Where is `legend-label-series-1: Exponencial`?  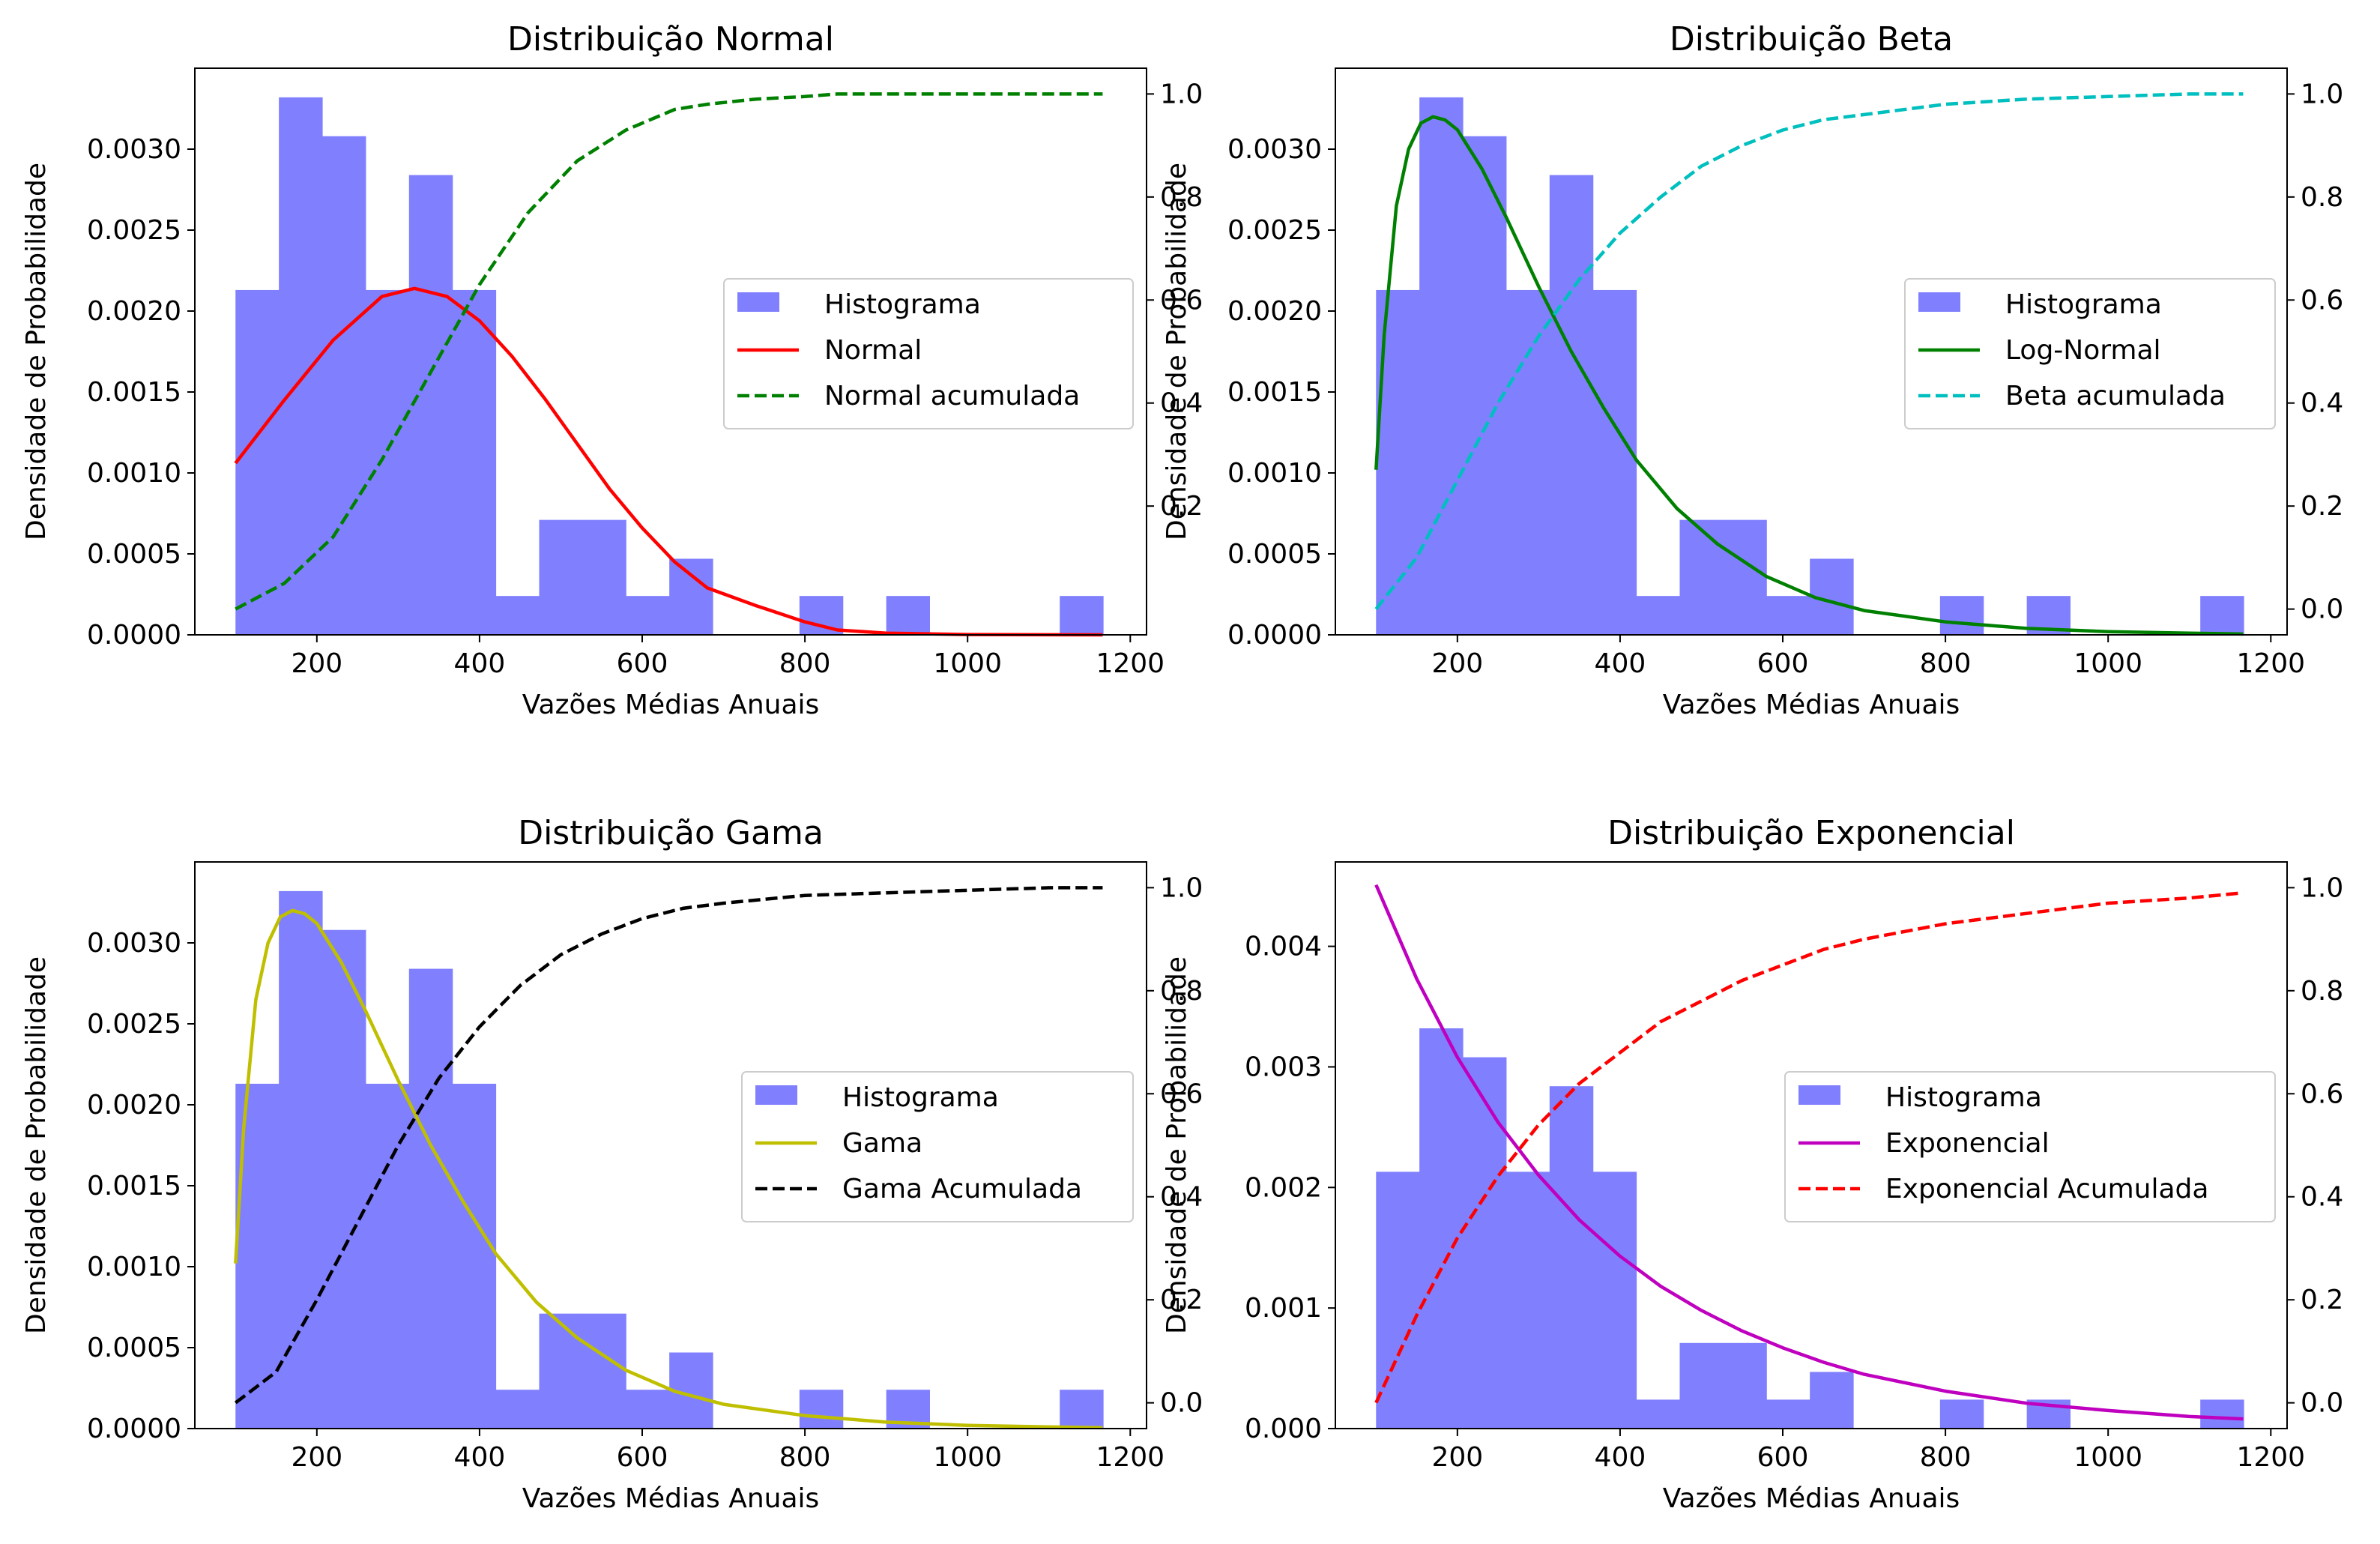 legend-label-series-1: Exponencial is located at coordinates (1967, 1143).